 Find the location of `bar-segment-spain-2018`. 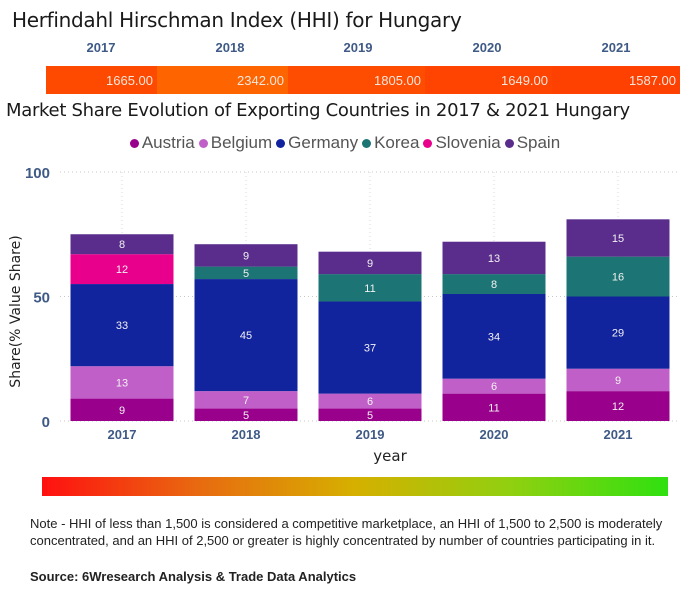

bar-segment-spain-2018 is located at coordinates (246, 255).